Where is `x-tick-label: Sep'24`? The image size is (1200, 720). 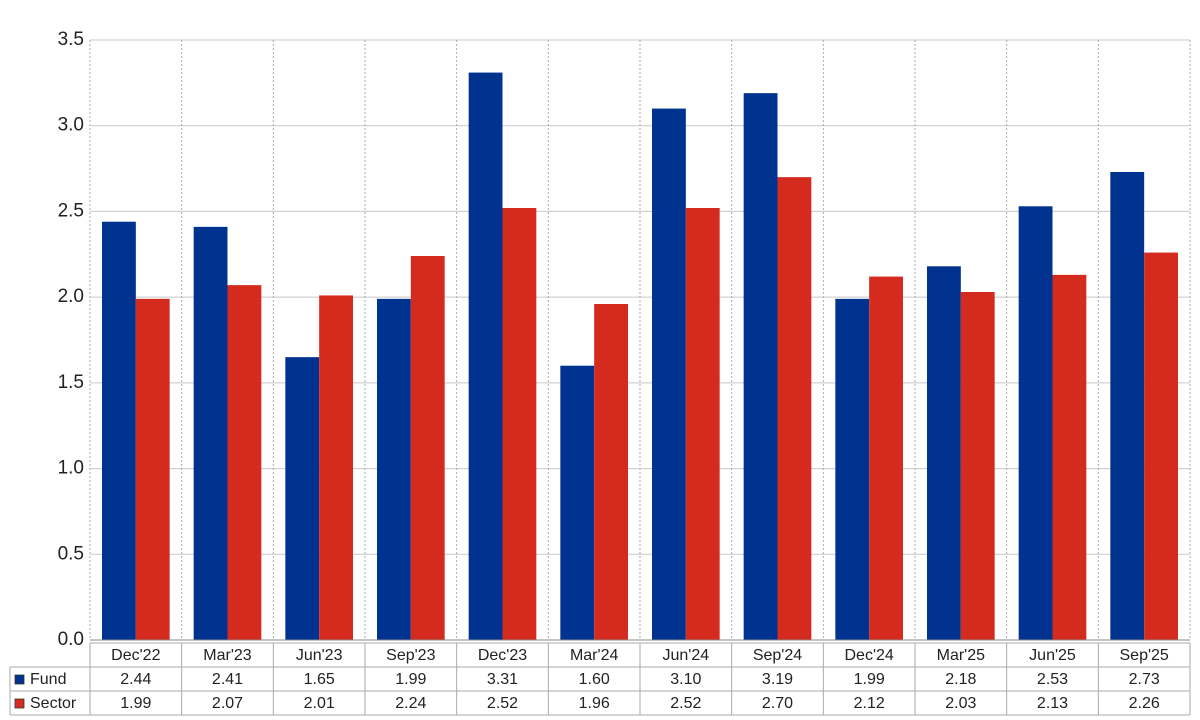 x-tick-label: Sep'24 is located at coordinates (777, 655).